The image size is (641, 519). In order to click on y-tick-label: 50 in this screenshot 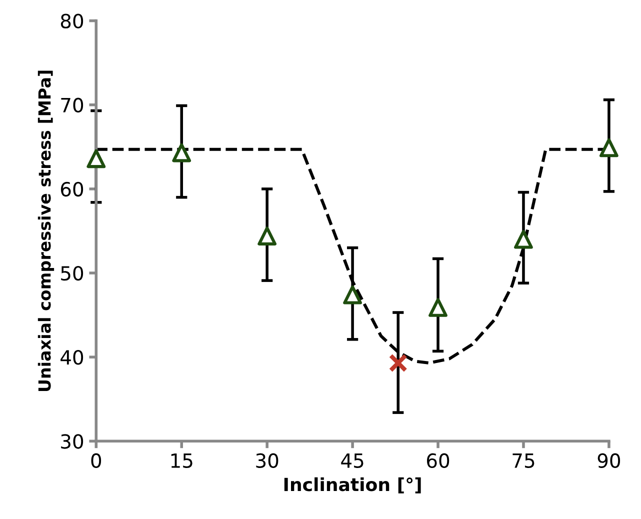, I will do `click(72, 273)`.